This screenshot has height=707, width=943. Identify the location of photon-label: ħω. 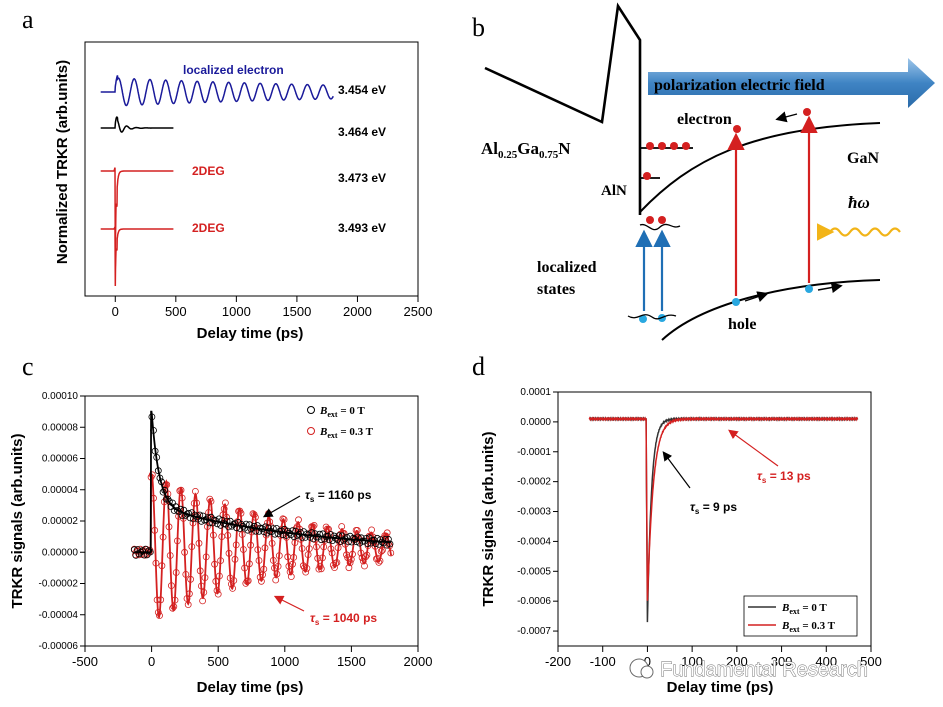
(859, 202).